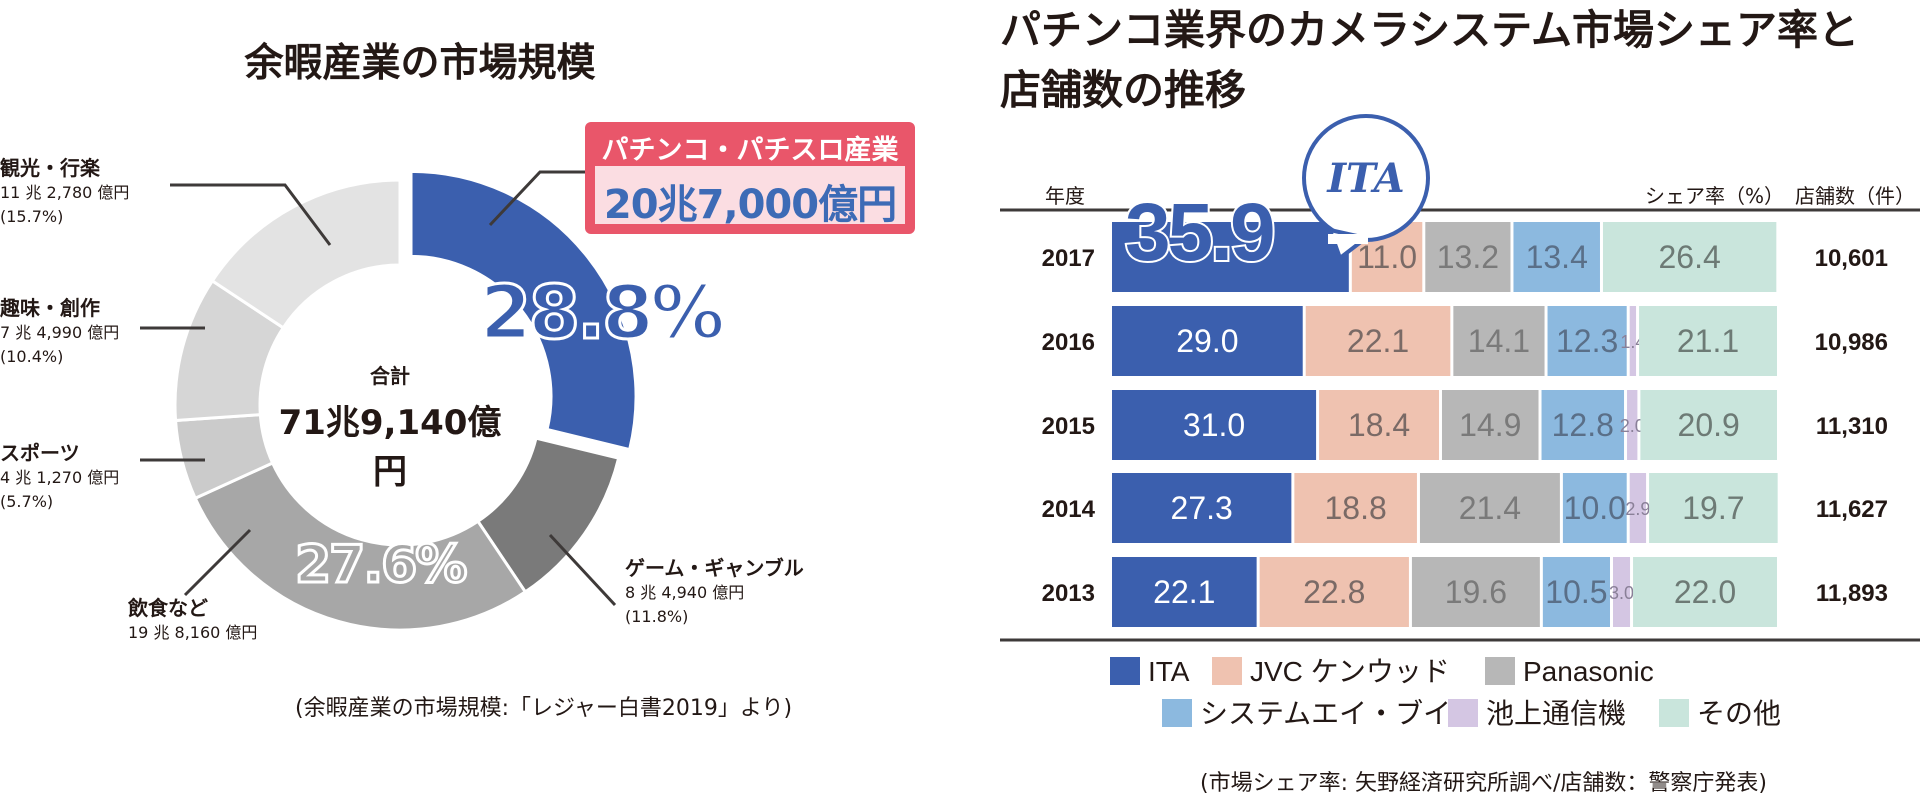 The height and width of the screenshot is (798, 1921). I want to click on right-chart-source: (市場シェア率: 矢野経済研究所調べ/店舗数：警察庁発表), so click(1483, 783).